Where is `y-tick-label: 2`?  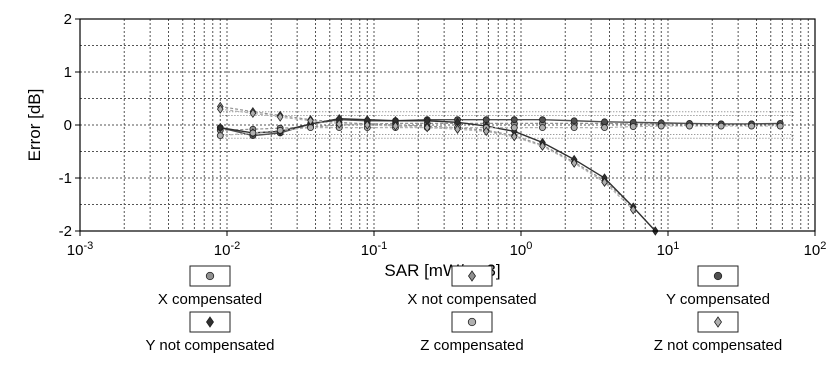 y-tick-label: 2 is located at coordinates (68, 19).